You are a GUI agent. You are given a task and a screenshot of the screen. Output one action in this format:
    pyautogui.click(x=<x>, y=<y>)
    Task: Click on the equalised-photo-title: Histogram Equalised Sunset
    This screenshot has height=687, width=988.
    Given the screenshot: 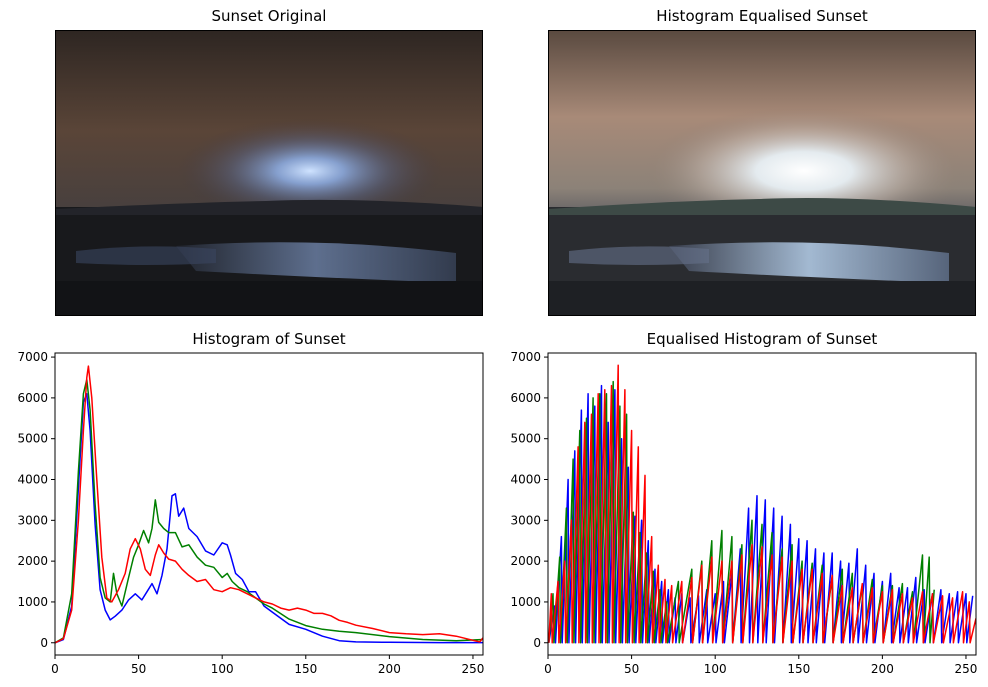 What is the action you would take?
    pyautogui.click(x=762, y=16)
    